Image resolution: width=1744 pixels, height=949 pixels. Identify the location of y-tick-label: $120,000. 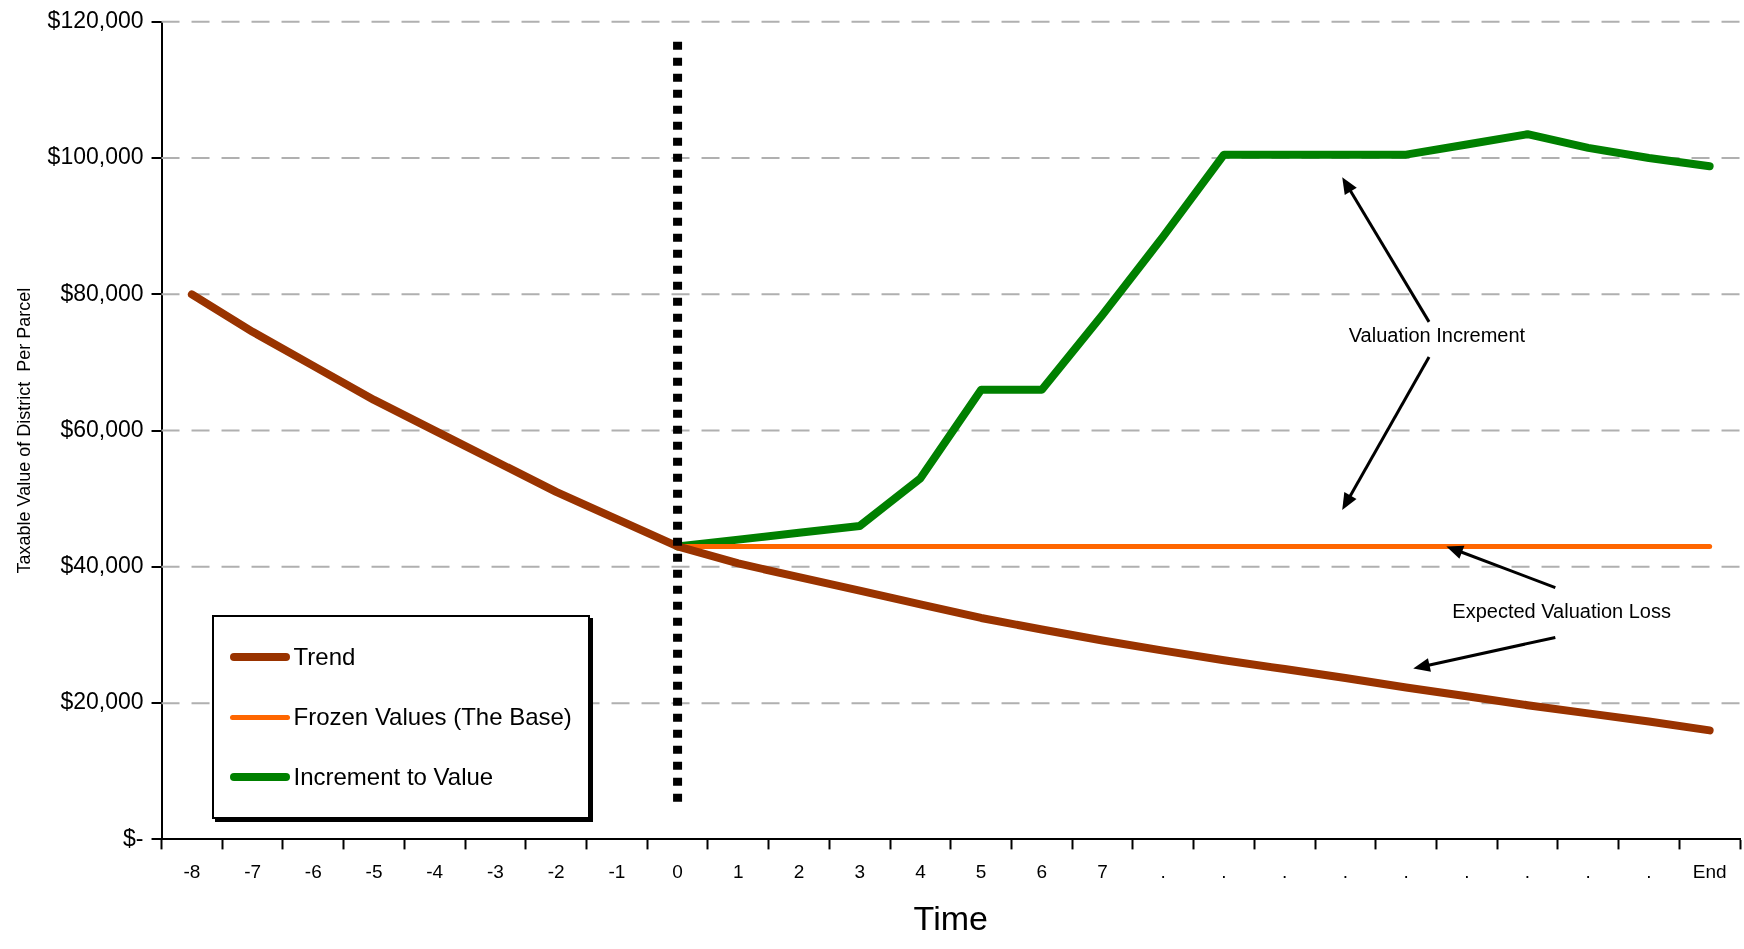
(95, 20).